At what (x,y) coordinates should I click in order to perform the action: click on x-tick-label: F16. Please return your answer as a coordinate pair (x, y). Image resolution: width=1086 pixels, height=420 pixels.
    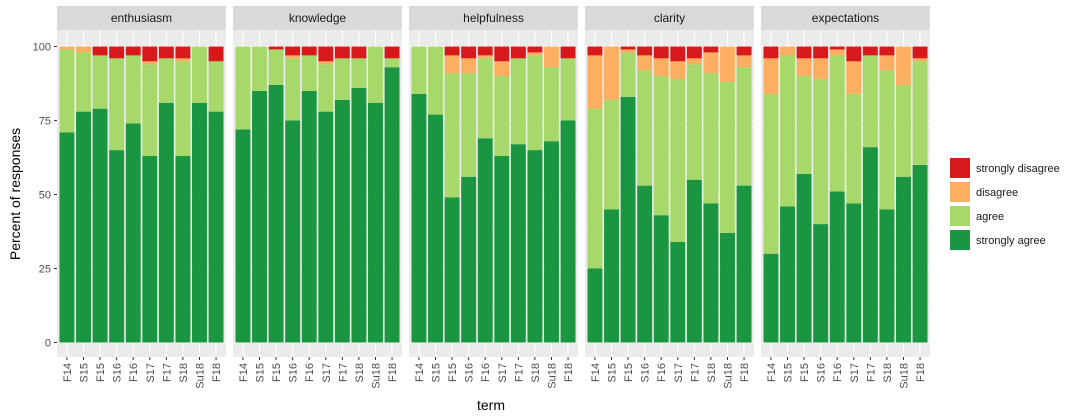
    Looking at the image, I should click on (486, 372).